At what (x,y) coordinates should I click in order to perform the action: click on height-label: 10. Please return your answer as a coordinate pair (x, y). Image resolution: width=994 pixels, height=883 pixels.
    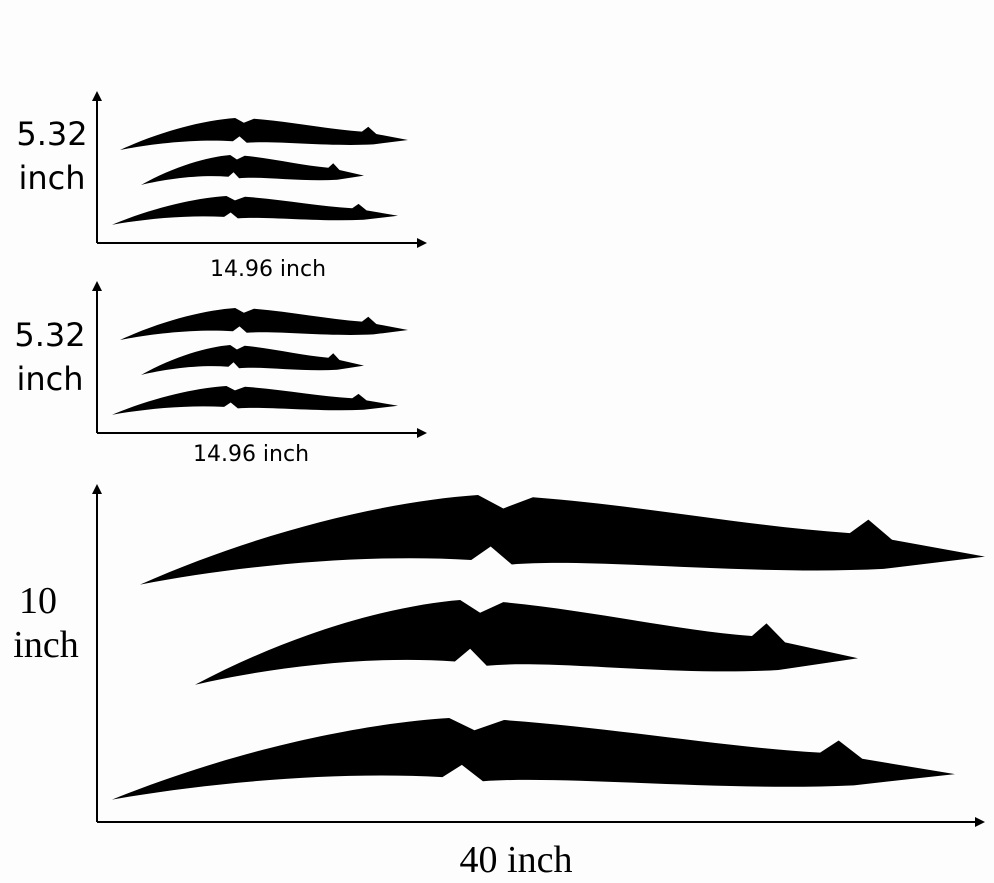
    Looking at the image, I should click on (38, 601).